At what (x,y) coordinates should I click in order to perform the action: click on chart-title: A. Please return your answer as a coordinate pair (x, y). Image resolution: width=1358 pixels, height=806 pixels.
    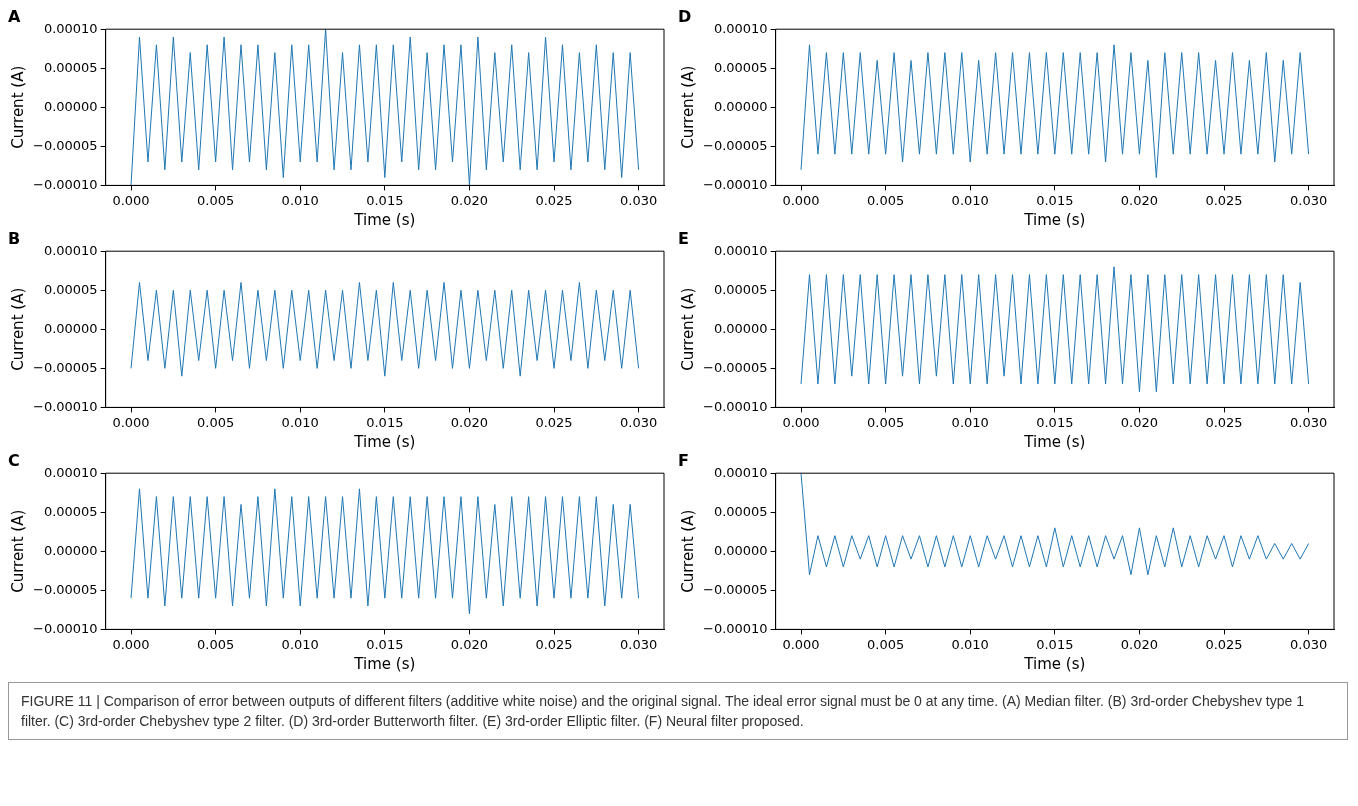
    Looking at the image, I should click on (14, 16).